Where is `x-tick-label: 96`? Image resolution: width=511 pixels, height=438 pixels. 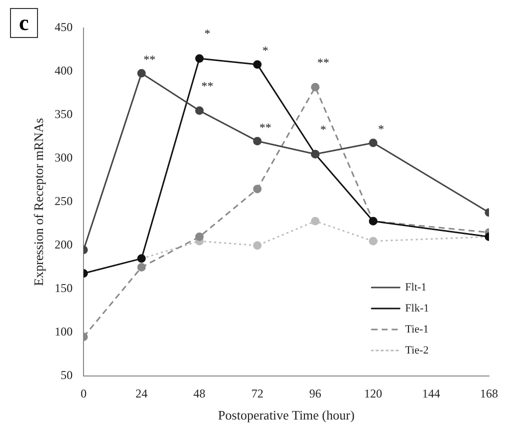
x-tick-label: 96 is located at coordinates (315, 393).